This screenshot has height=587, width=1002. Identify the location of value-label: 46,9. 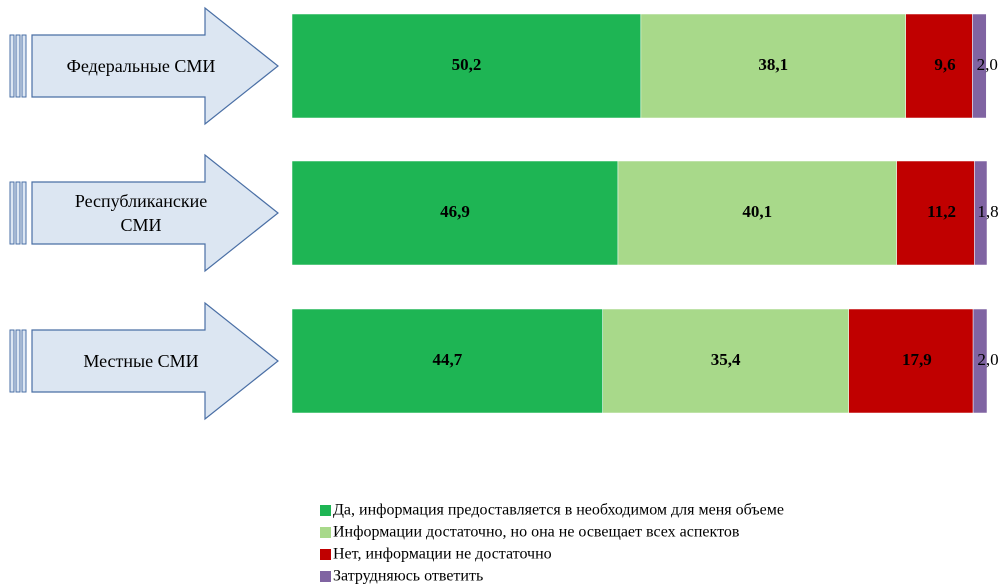
(455, 211).